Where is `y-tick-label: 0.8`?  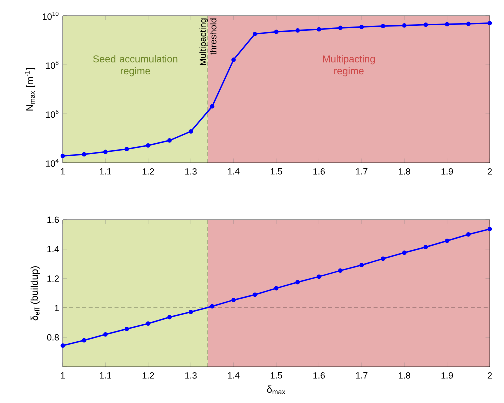 y-tick-label: 0.8 is located at coordinates (53, 337).